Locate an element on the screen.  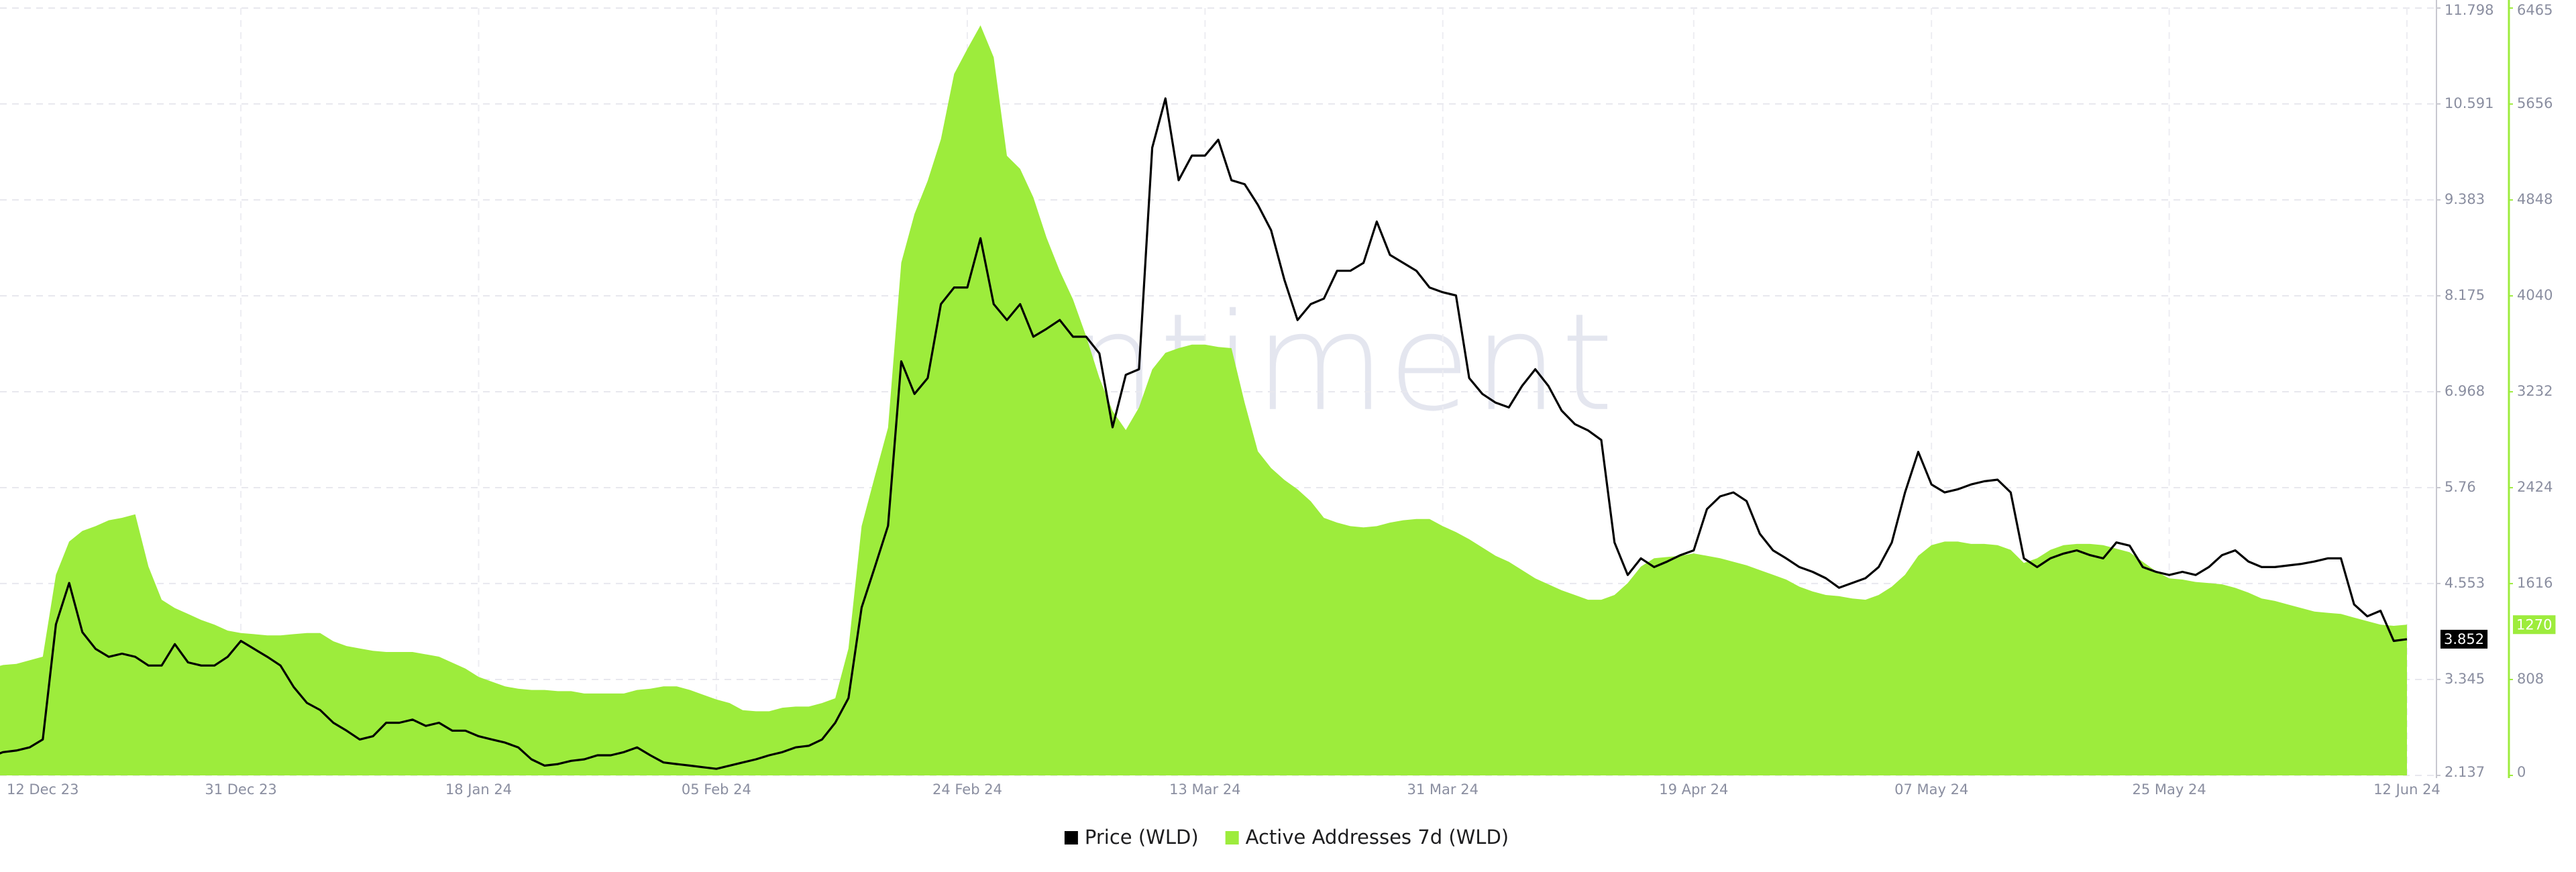
y2-tick-label: 1616 is located at coordinates (2535, 583).